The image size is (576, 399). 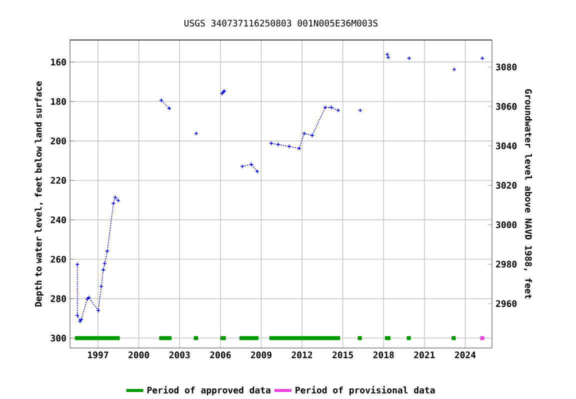 What do you see at coordinates (58, 259) in the screenshot?
I see `y-tick-label: 260` at bounding box center [58, 259].